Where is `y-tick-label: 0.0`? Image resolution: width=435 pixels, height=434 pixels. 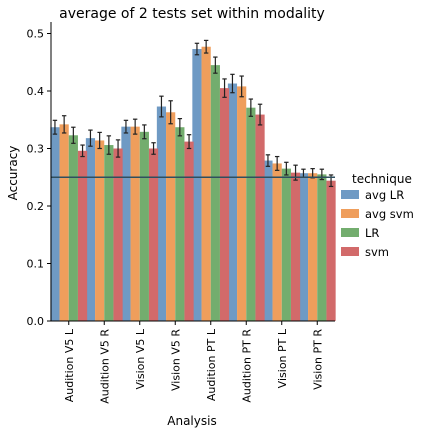 y-tick-label: 0.0 is located at coordinates (36, 321).